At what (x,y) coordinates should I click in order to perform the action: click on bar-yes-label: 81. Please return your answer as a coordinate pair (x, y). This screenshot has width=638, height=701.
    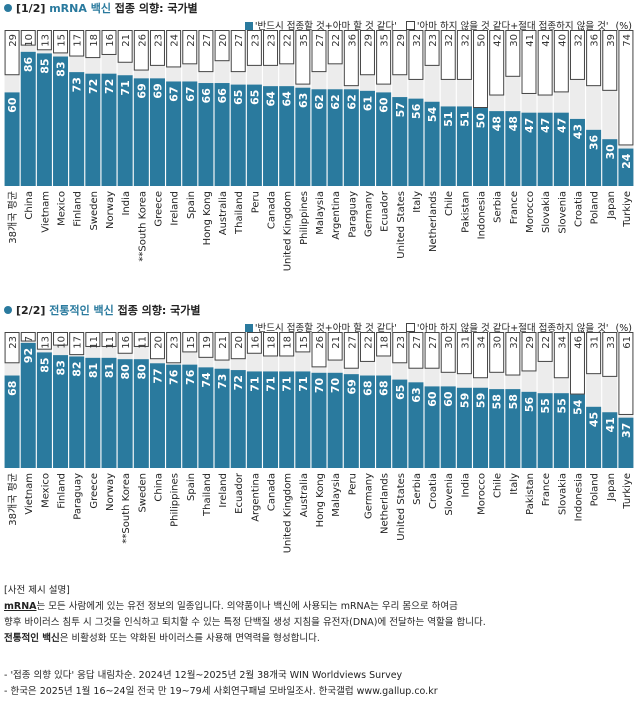
    Looking at the image, I should click on (93, 370).